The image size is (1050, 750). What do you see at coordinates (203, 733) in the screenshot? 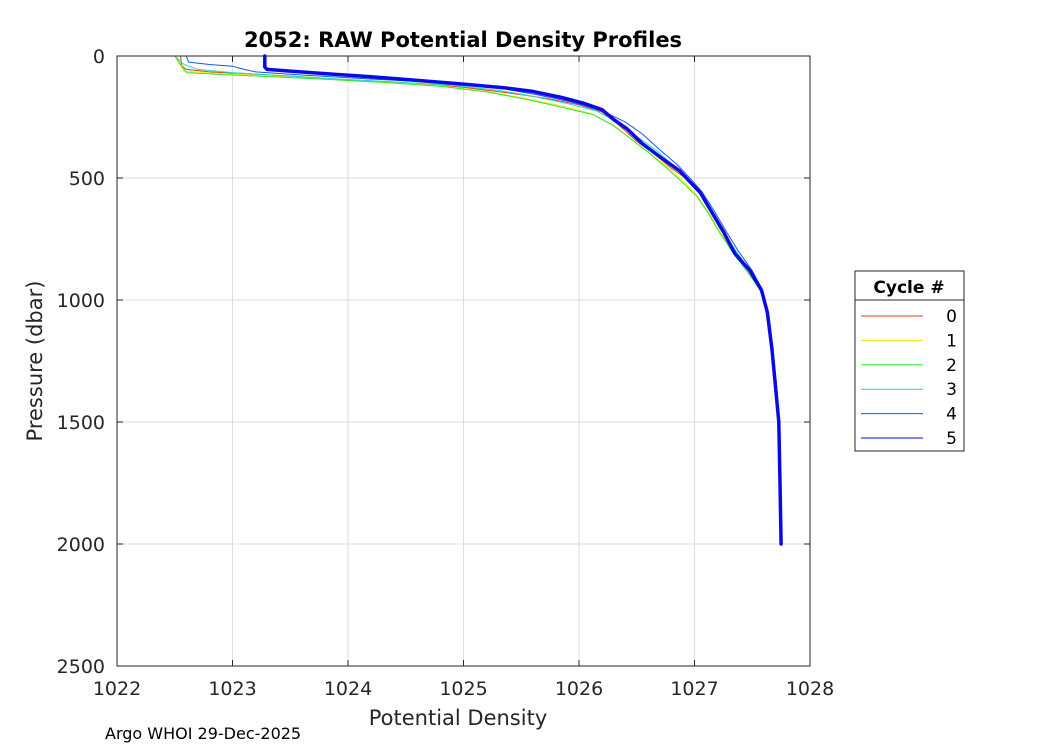
I see `footer-credit: Argo WHOI 29-Dec-2025` at bounding box center [203, 733].